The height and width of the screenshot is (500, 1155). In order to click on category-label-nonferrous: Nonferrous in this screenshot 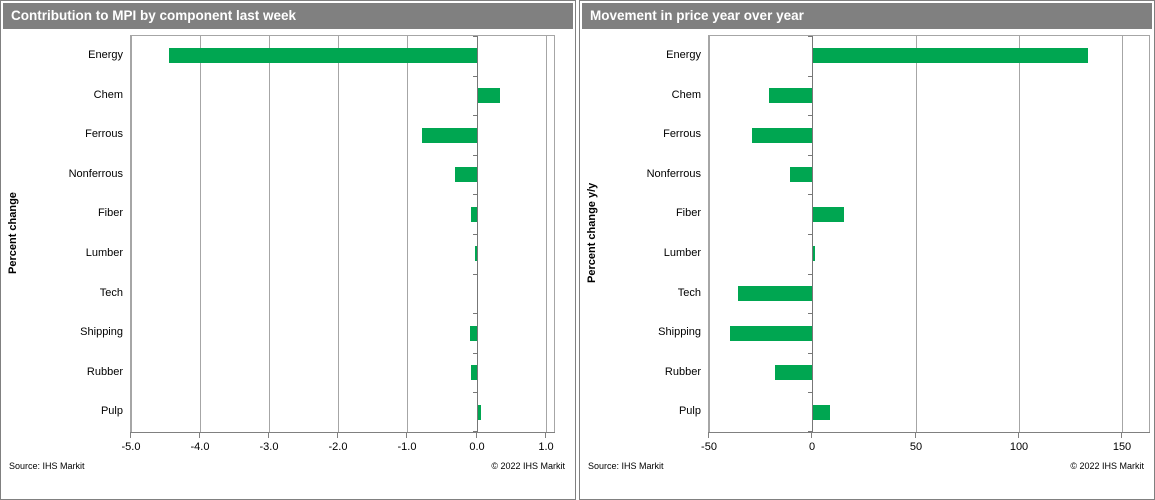, I will do `click(95, 174)`.